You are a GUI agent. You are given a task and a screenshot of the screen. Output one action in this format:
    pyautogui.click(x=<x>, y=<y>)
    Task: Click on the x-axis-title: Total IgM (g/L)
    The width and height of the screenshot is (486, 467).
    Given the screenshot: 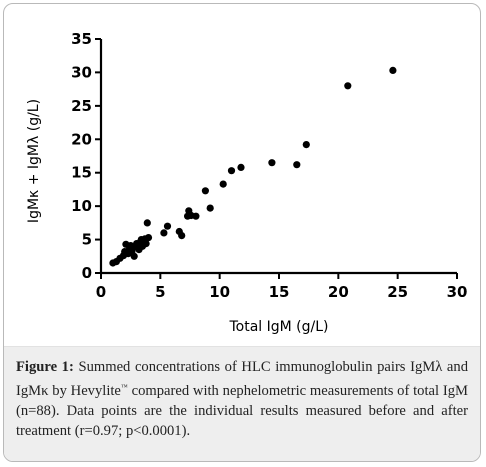 What is the action you would take?
    pyautogui.click(x=278, y=327)
    